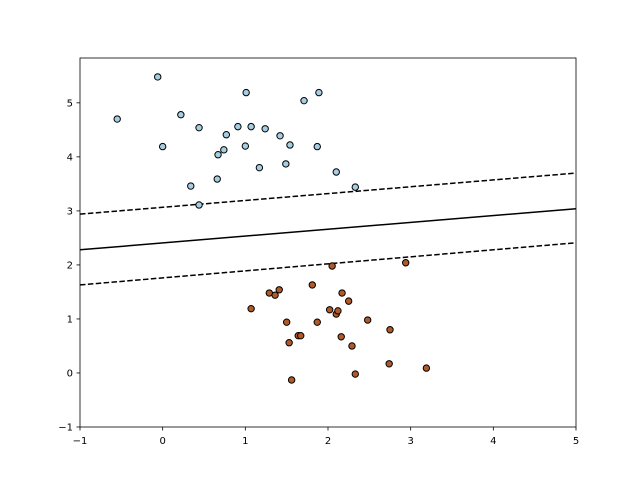  Describe the element at coordinates (493, 441) in the screenshot. I see `x-tick-label: 4` at that location.